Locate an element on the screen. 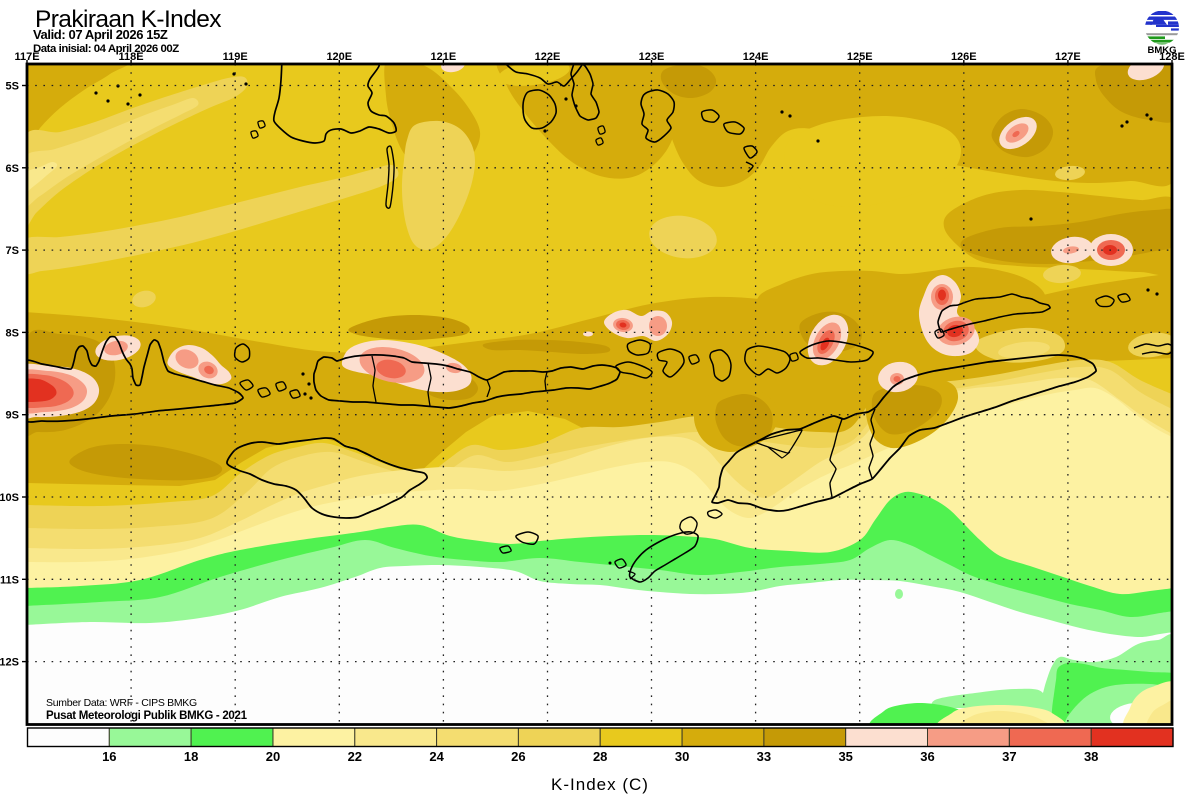 The height and width of the screenshot is (800, 1200). svg-text: BMKG is located at coordinates (1161, 50).